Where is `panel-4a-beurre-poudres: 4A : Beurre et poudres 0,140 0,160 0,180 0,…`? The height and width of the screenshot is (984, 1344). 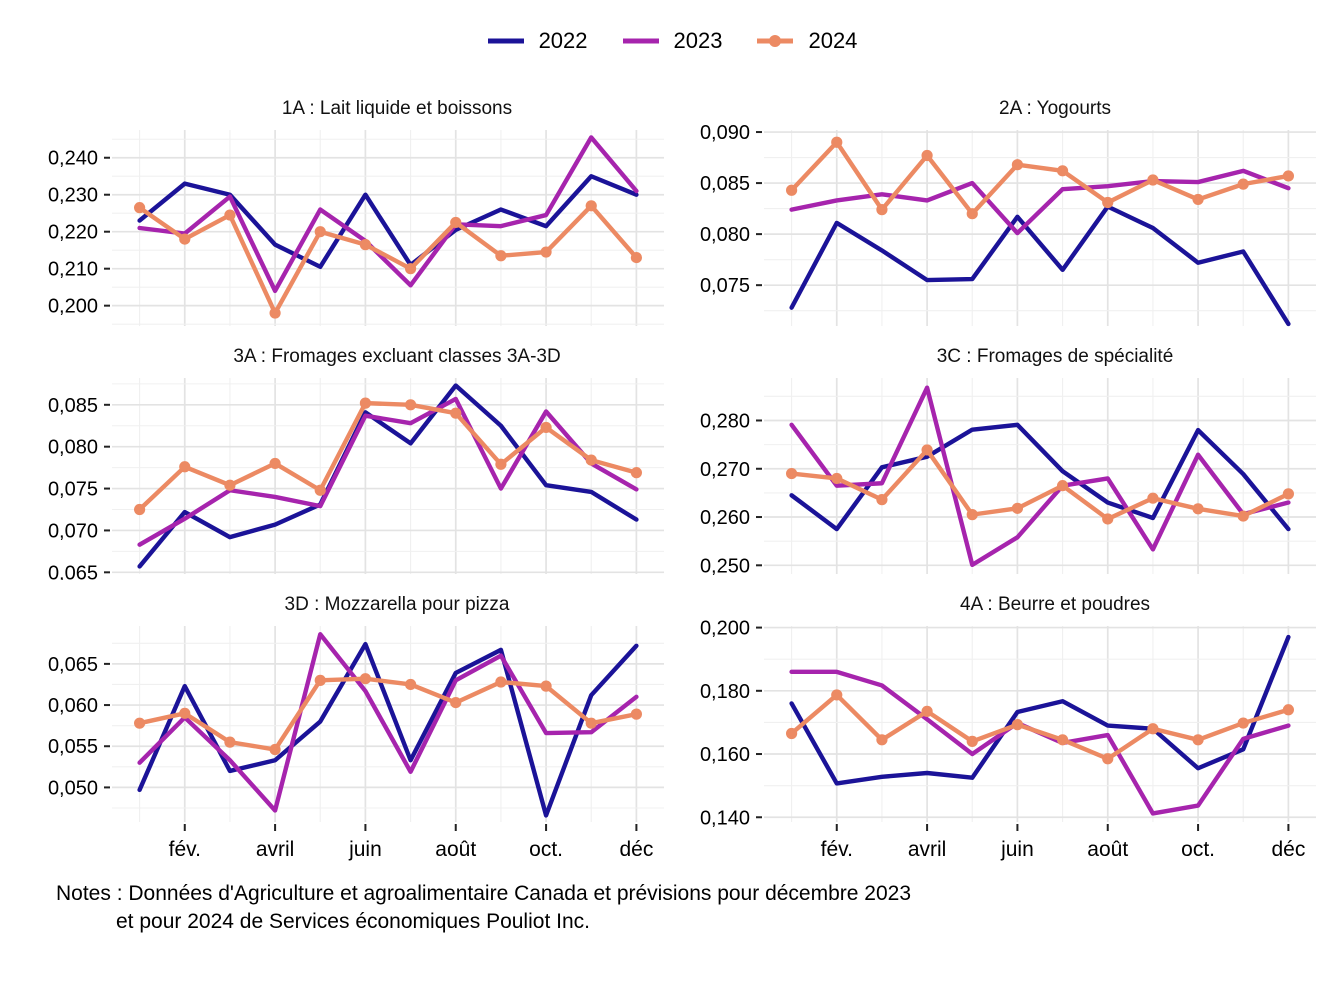 panel-4a-beurre-poudres: 4A : Beurre et poudres 0,140 0,160 0,180 0,… is located at coordinates (1015, 724).